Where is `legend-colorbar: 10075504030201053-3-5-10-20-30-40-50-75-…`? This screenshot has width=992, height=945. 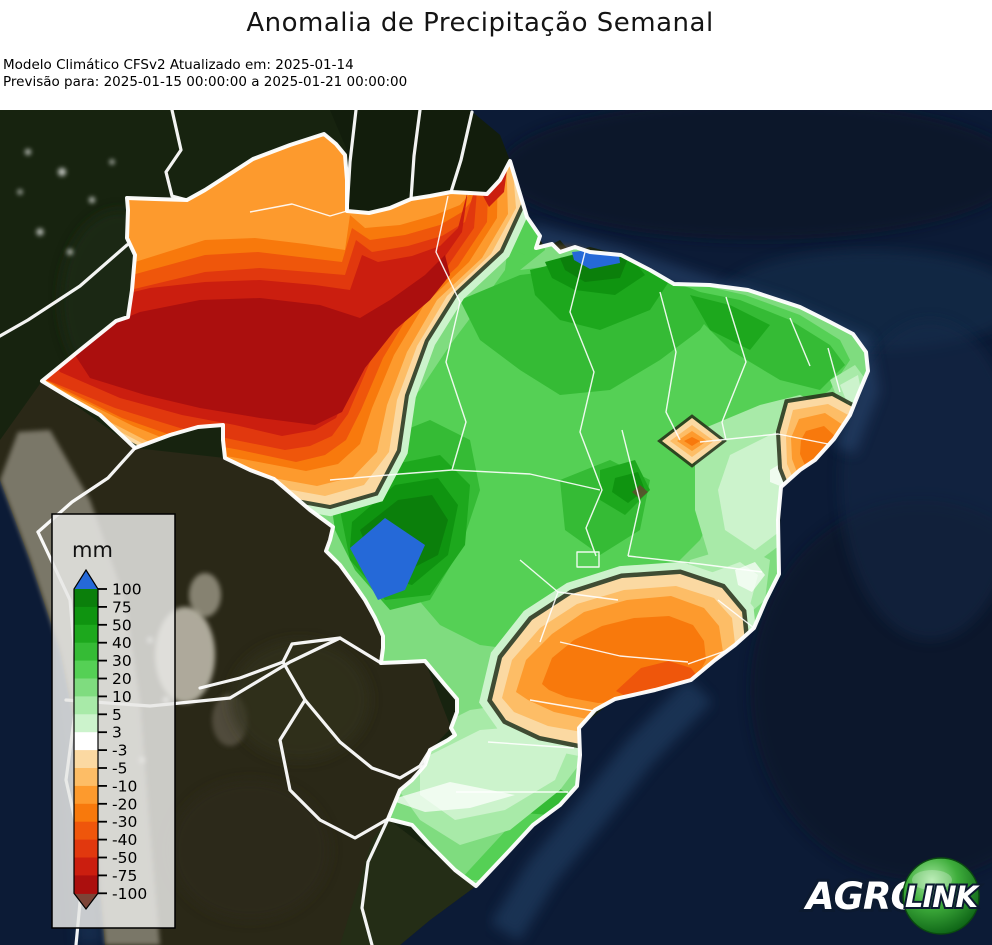
legend-colorbar: 10075504030201053-3-5-10-20-30-40-50-75-… is located at coordinates (110, 739).